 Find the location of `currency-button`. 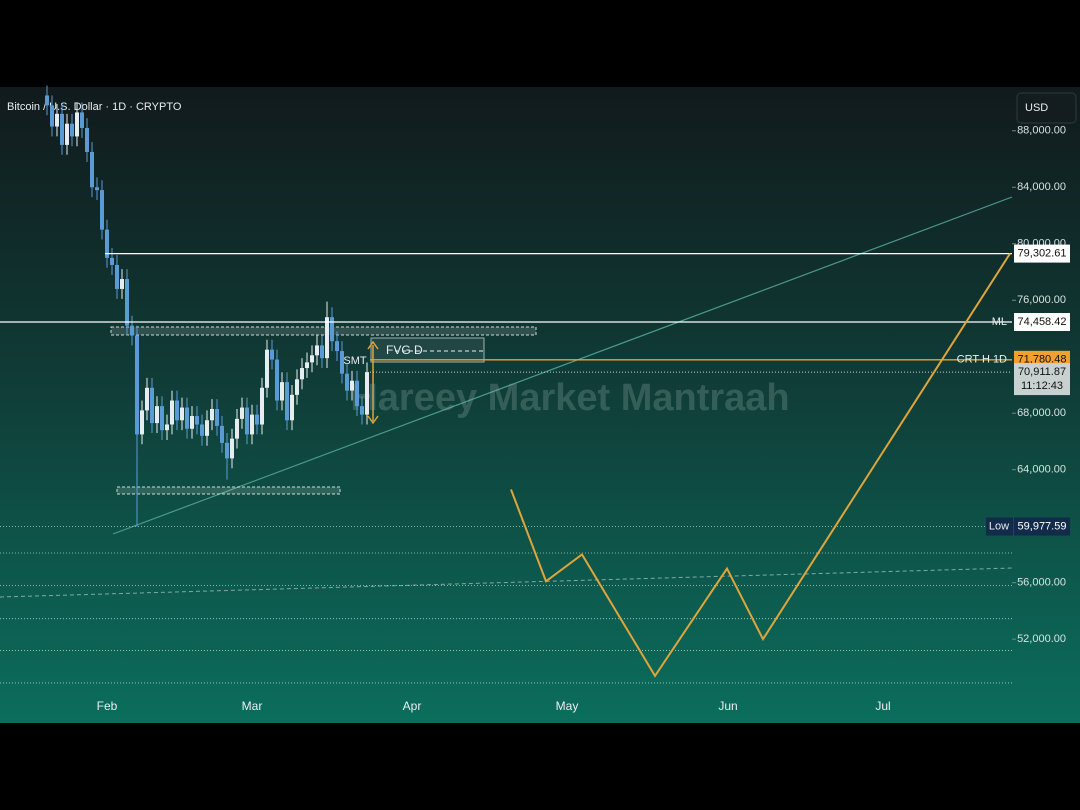

currency-button is located at coordinates (1046, 108).